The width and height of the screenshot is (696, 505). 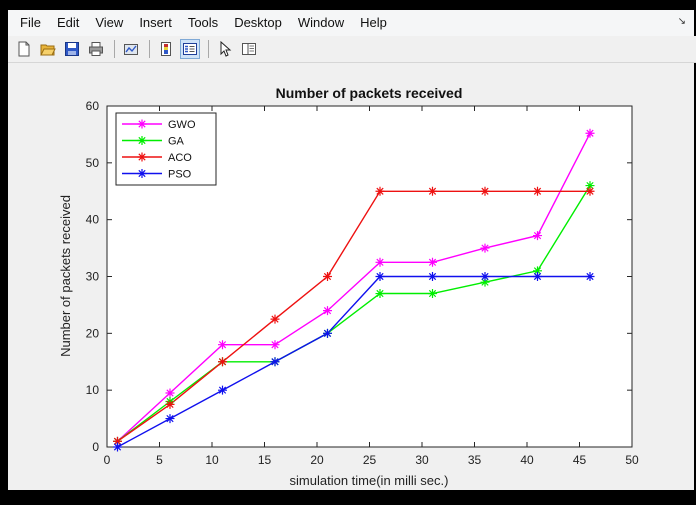 What do you see at coordinates (131, 49) in the screenshot?
I see `link-plot-icon` at bounding box center [131, 49].